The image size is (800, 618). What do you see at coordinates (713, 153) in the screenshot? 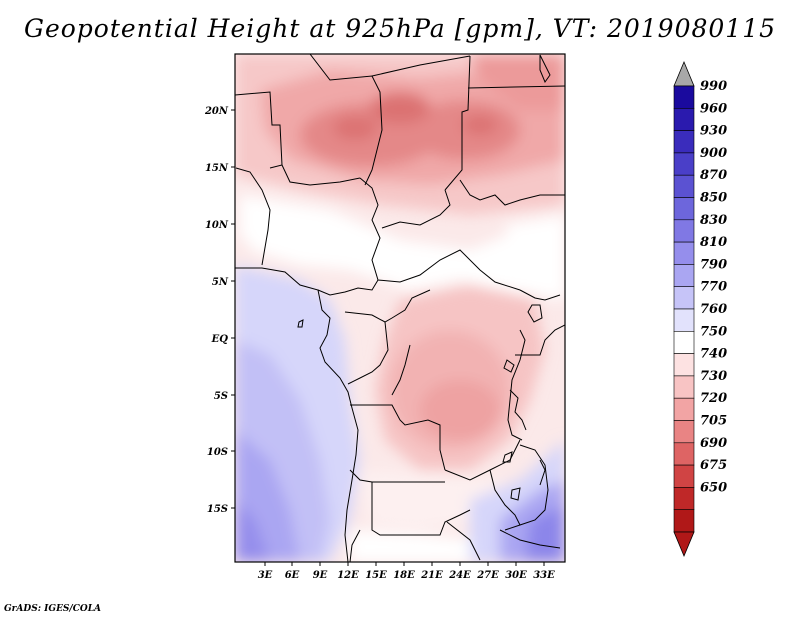
I see `colorbar-label: 900` at bounding box center [713, 153].